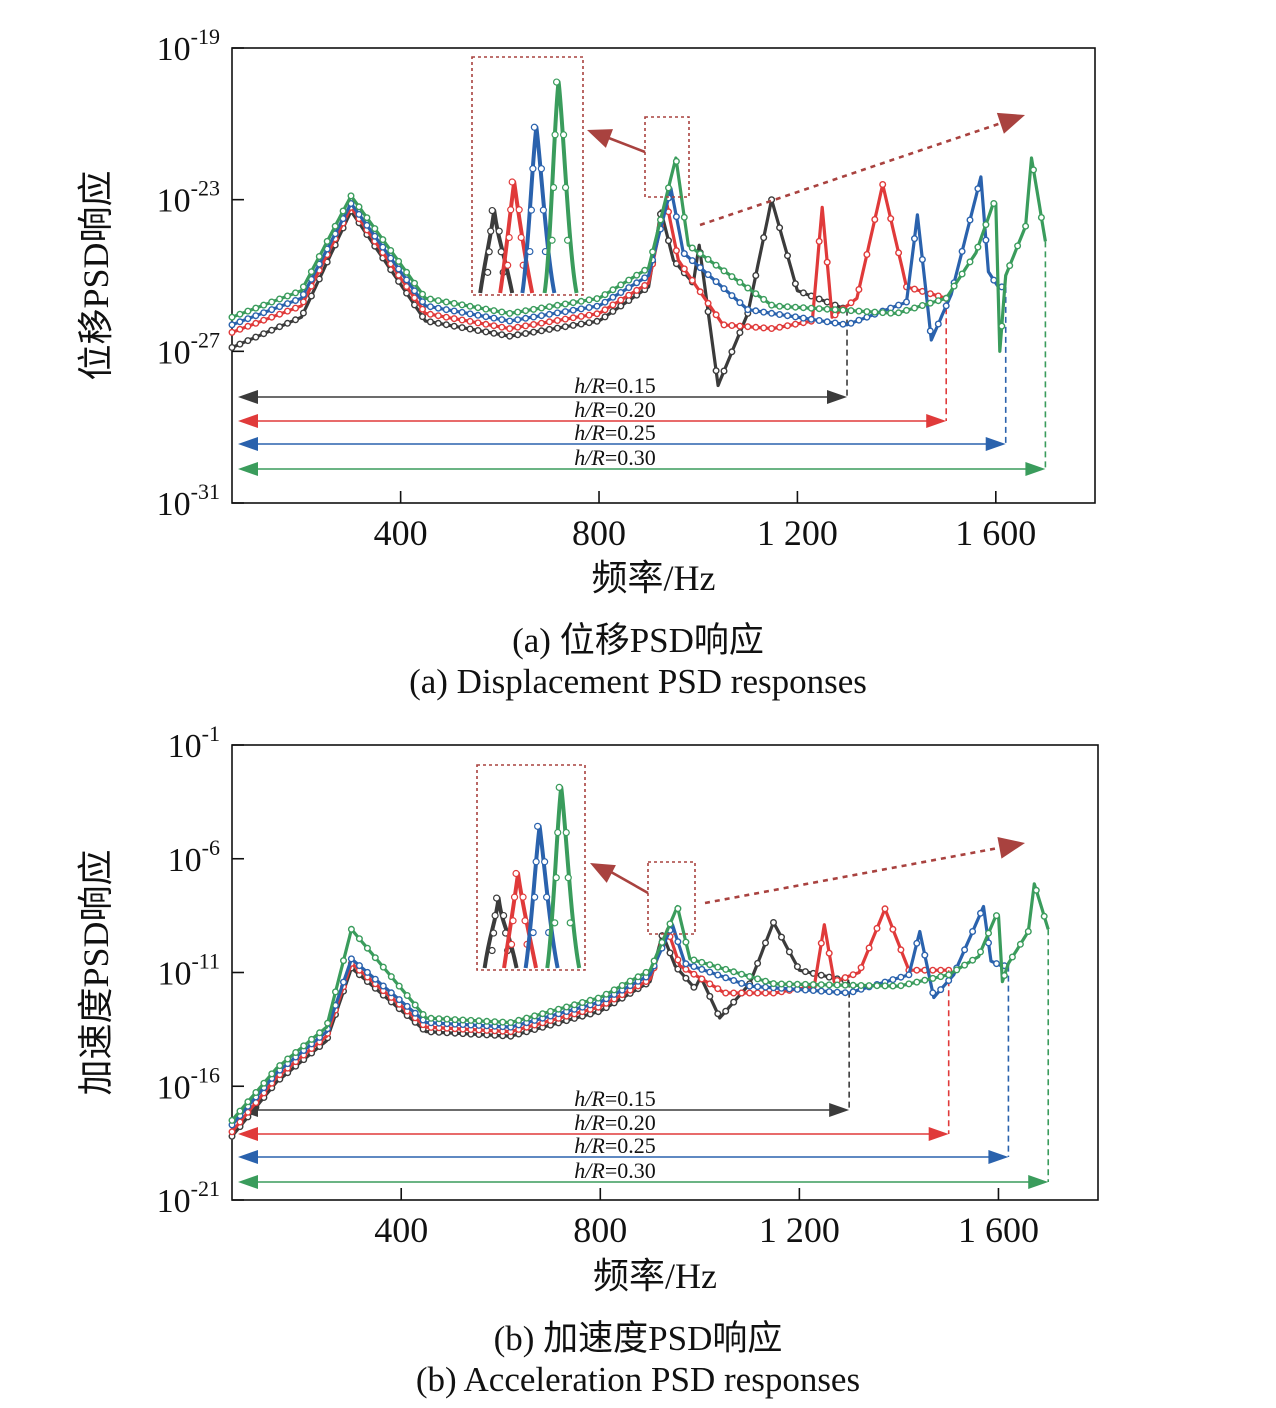 The image size is (1276, 1408). What do you see at coordinates (638, 681) in the screenshot?
I see `caption-a-en: (a) Displacement PSD responses` at bounding box center [638, 681].